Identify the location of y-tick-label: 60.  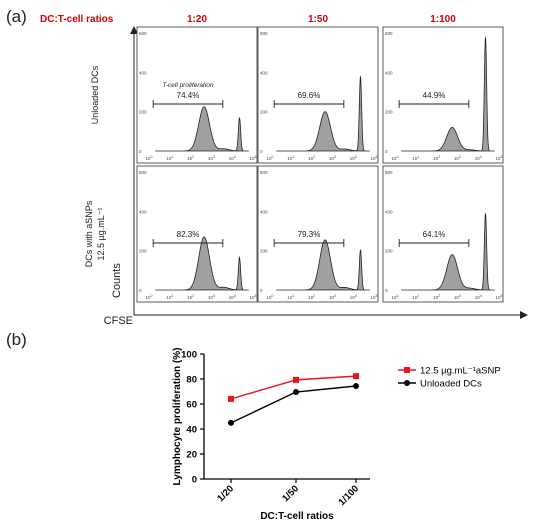
(191, 405).